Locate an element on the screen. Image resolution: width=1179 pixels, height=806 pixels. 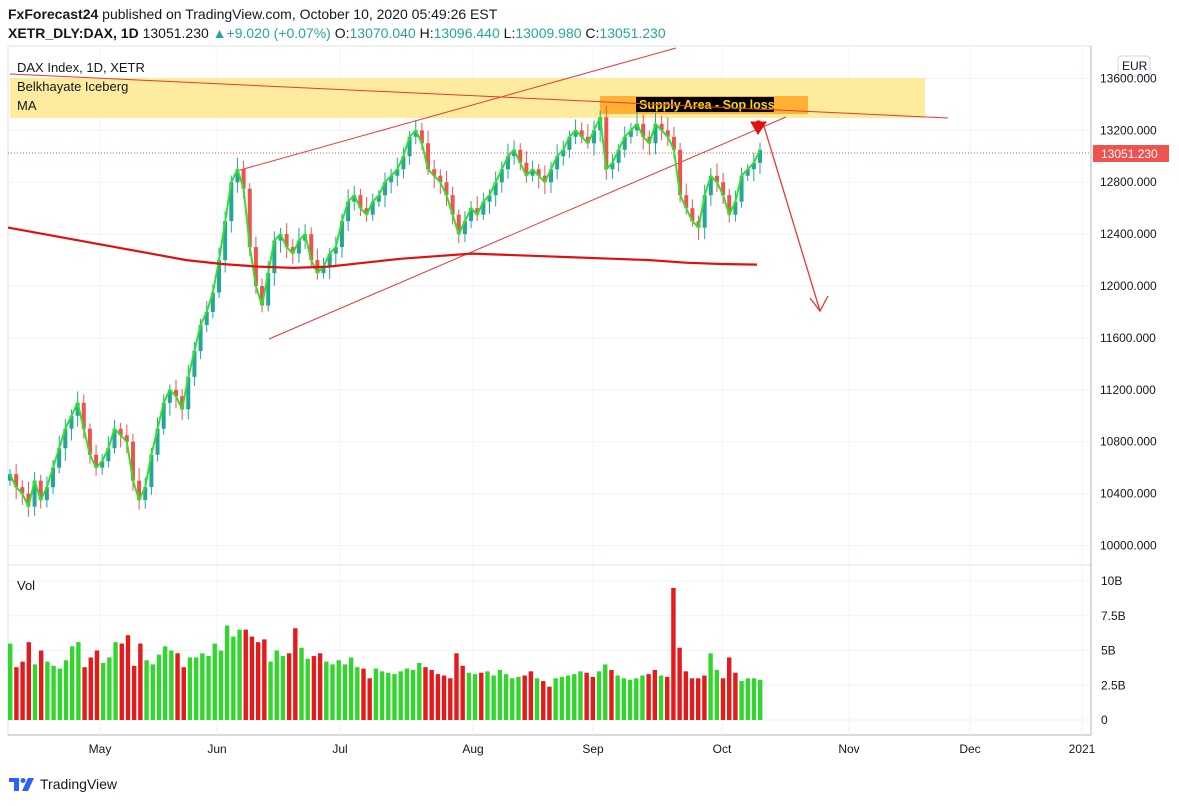
price-tick-label: 10400.000 is located at coordinates (1128, 494).